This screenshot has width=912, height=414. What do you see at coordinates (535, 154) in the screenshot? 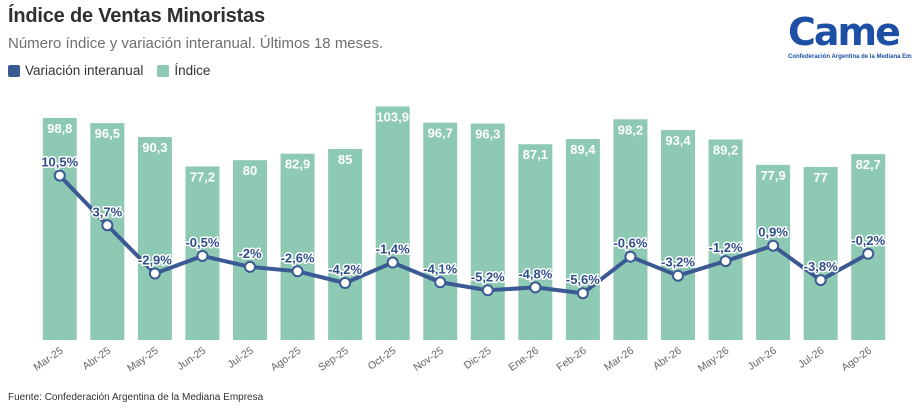
I see `bar-value-label: 87,1` at bounding box center [535, 154].